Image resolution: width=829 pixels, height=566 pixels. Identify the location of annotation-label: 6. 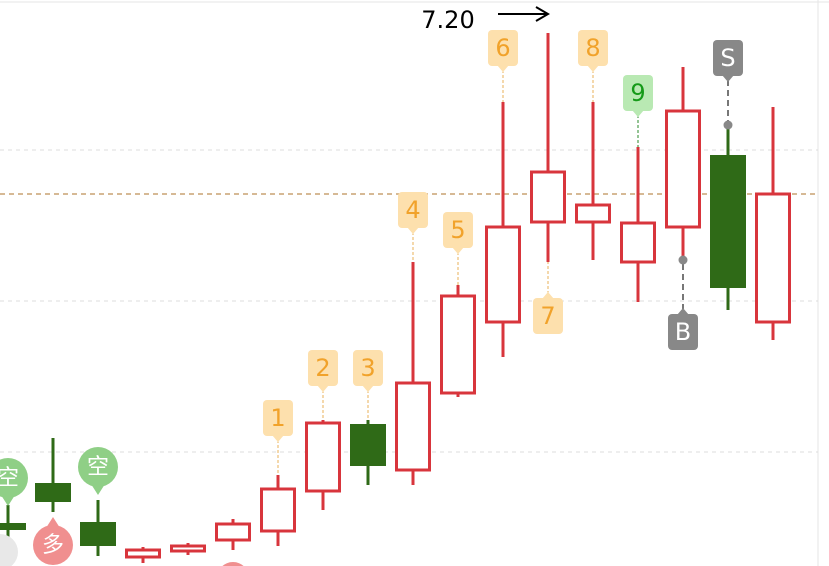
(502, 48).